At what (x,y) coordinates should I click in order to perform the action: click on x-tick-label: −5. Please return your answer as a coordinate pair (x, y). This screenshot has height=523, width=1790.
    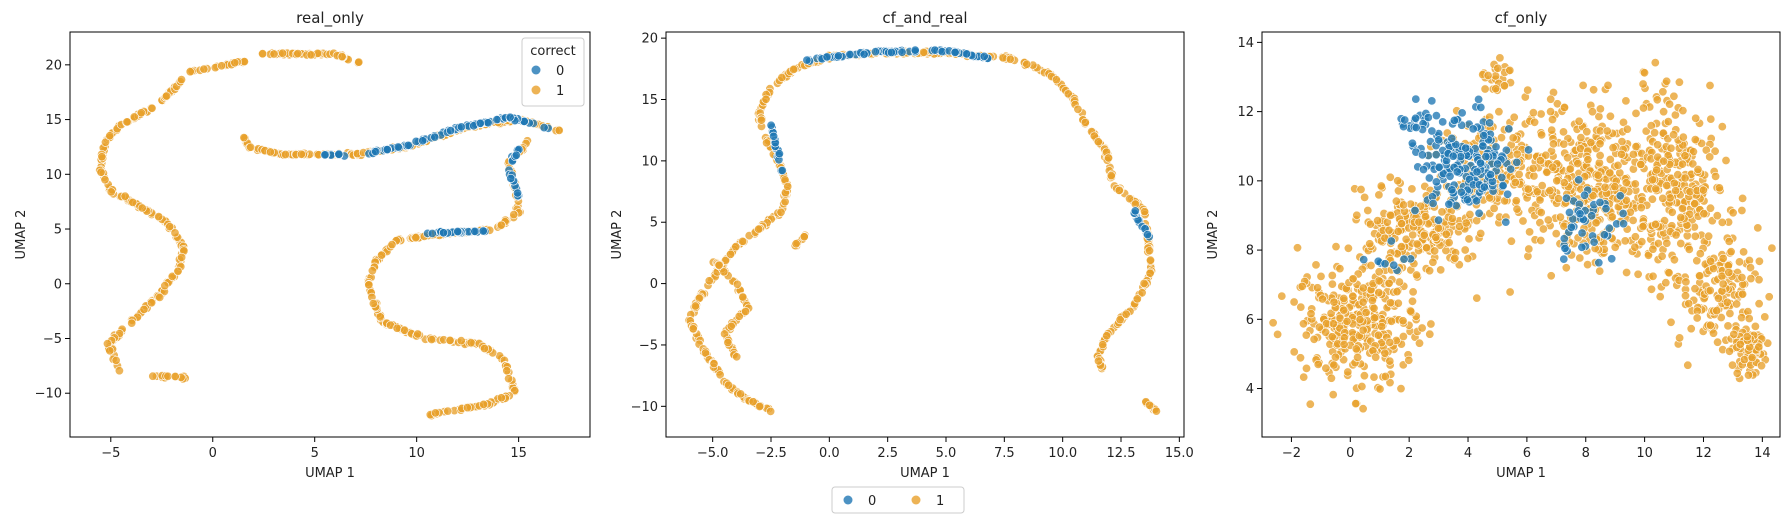
    Looking at the image, I should click on (110, 453).